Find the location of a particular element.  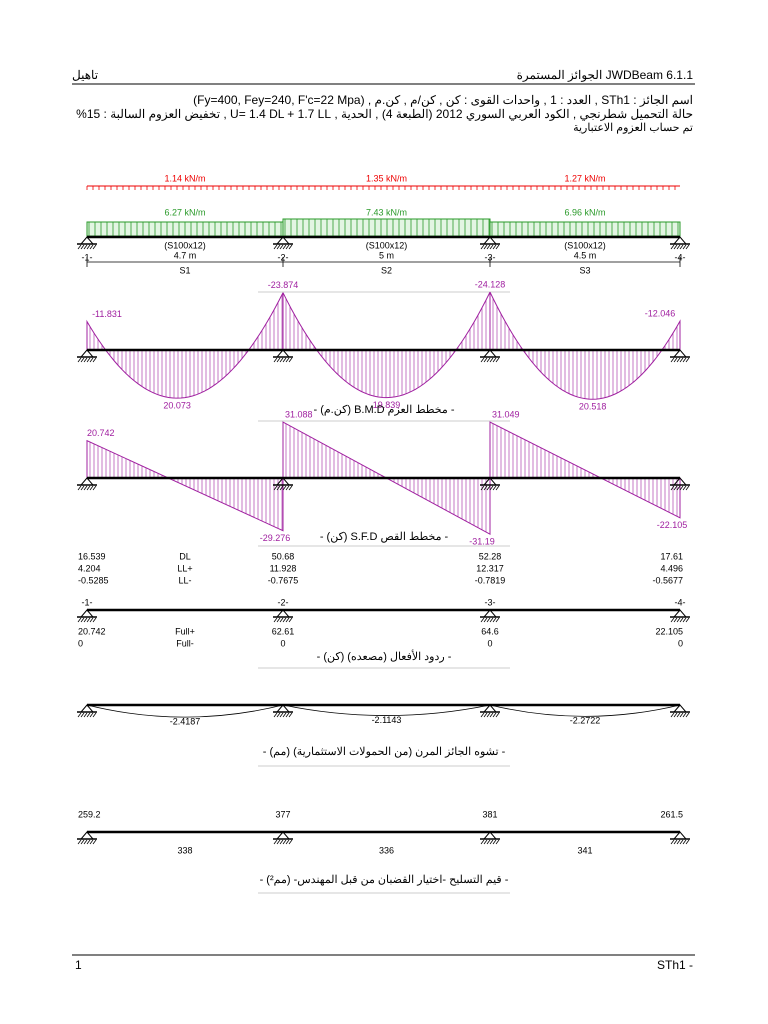

reaction-value: 0 is located at coordinates (680, 643).